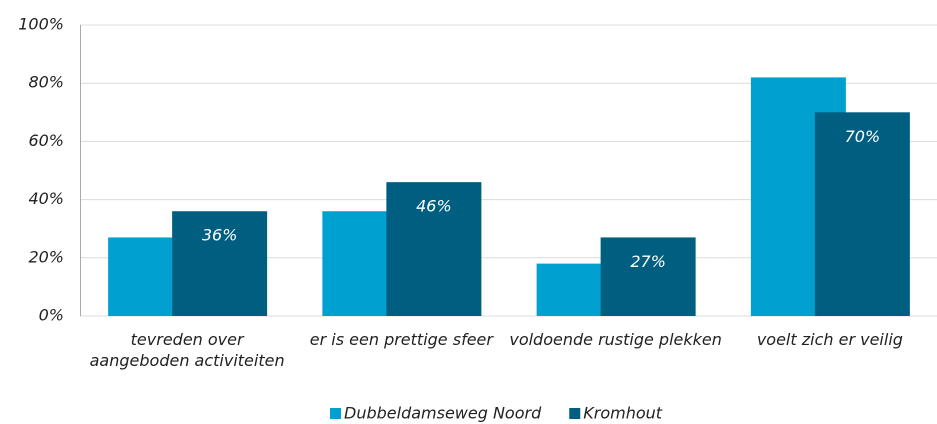 This screenshot has width=937, height=424. Describe the element at coordinates (188, 339) in the screenshot. I see `x-tick-line: tevreden over` at that location.